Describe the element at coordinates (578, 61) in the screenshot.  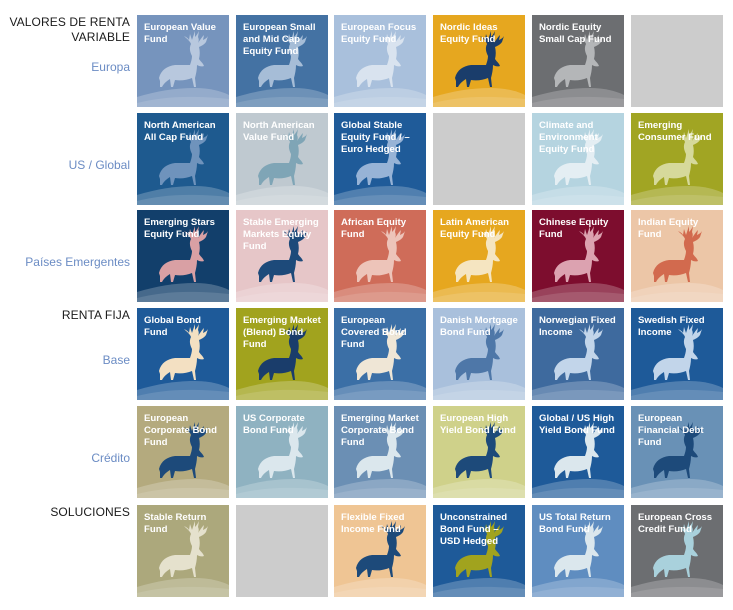
I see `fund-tile: Nordic Equity Small Cap Fund` at that location.